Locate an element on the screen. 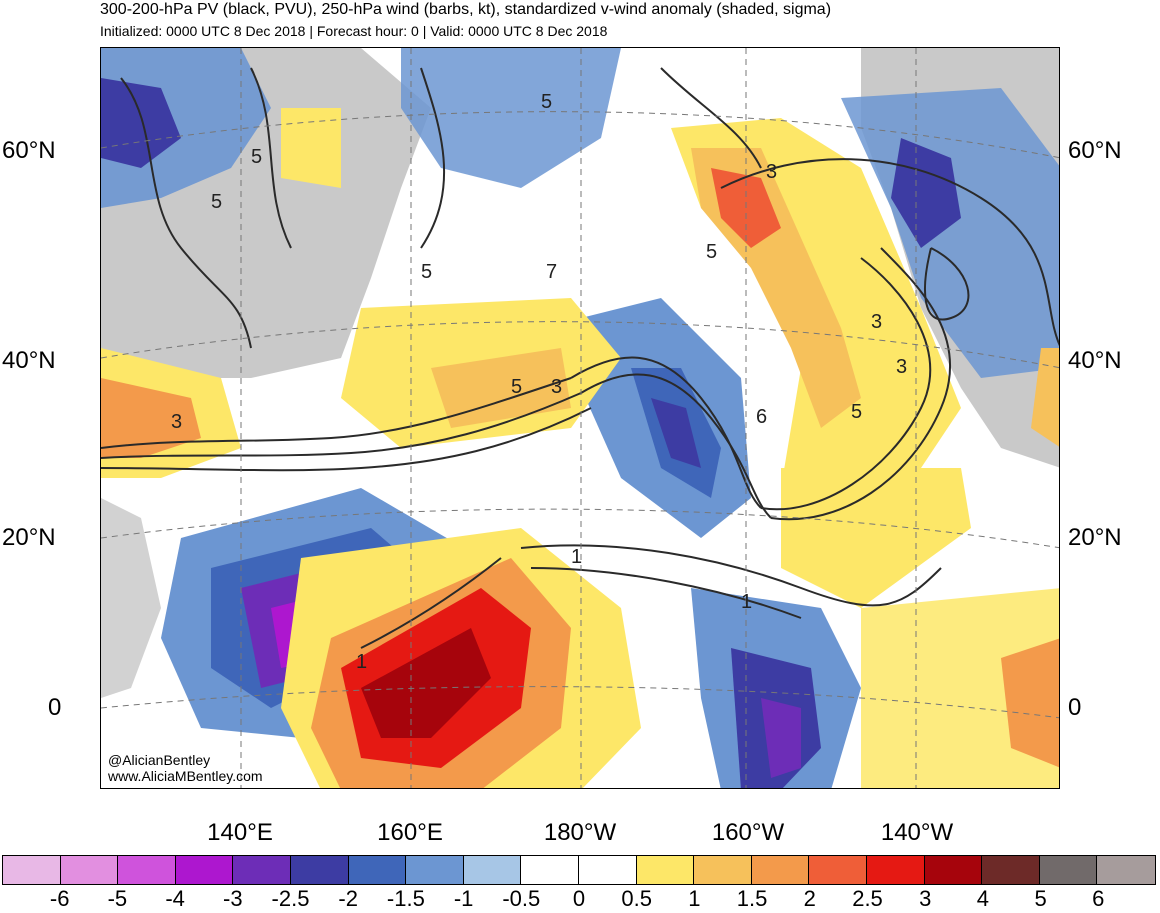  blue-trough-inner is located at coordinates (676, 433).